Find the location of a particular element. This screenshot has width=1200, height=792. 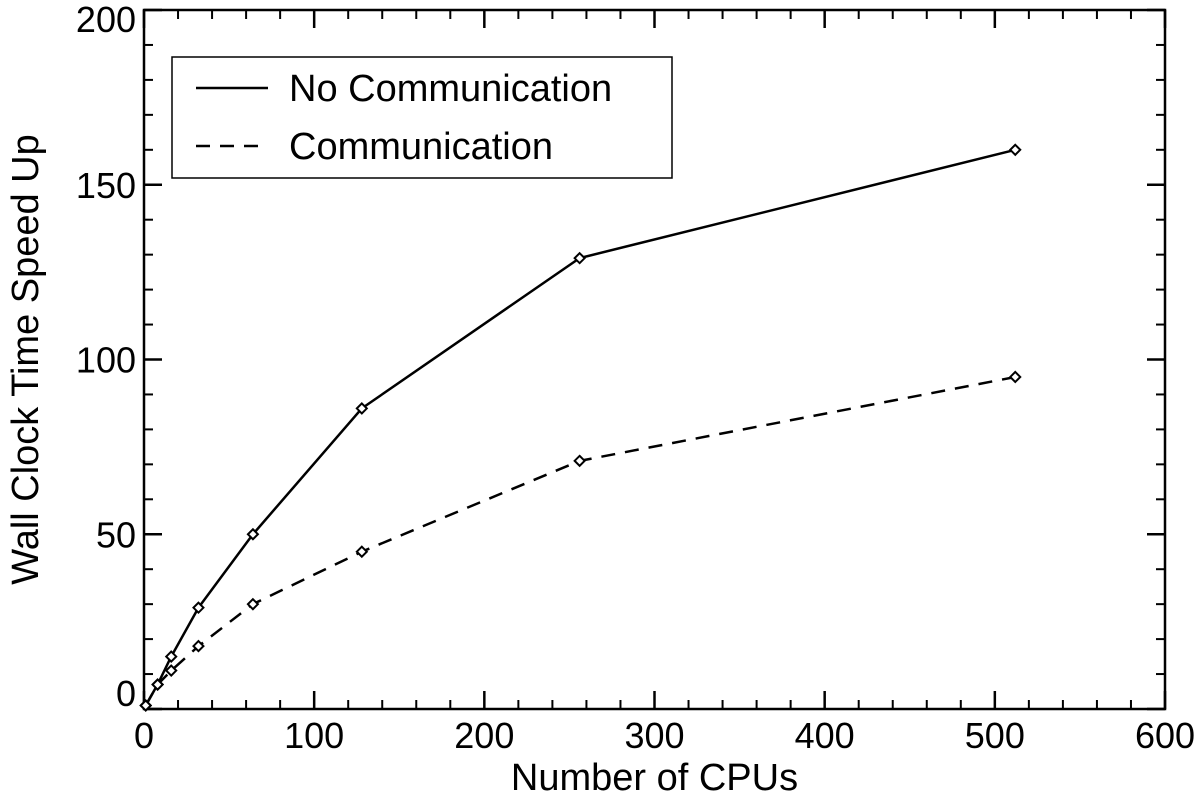

x-tick-label: 600 is located at coordinates (1165, 735).